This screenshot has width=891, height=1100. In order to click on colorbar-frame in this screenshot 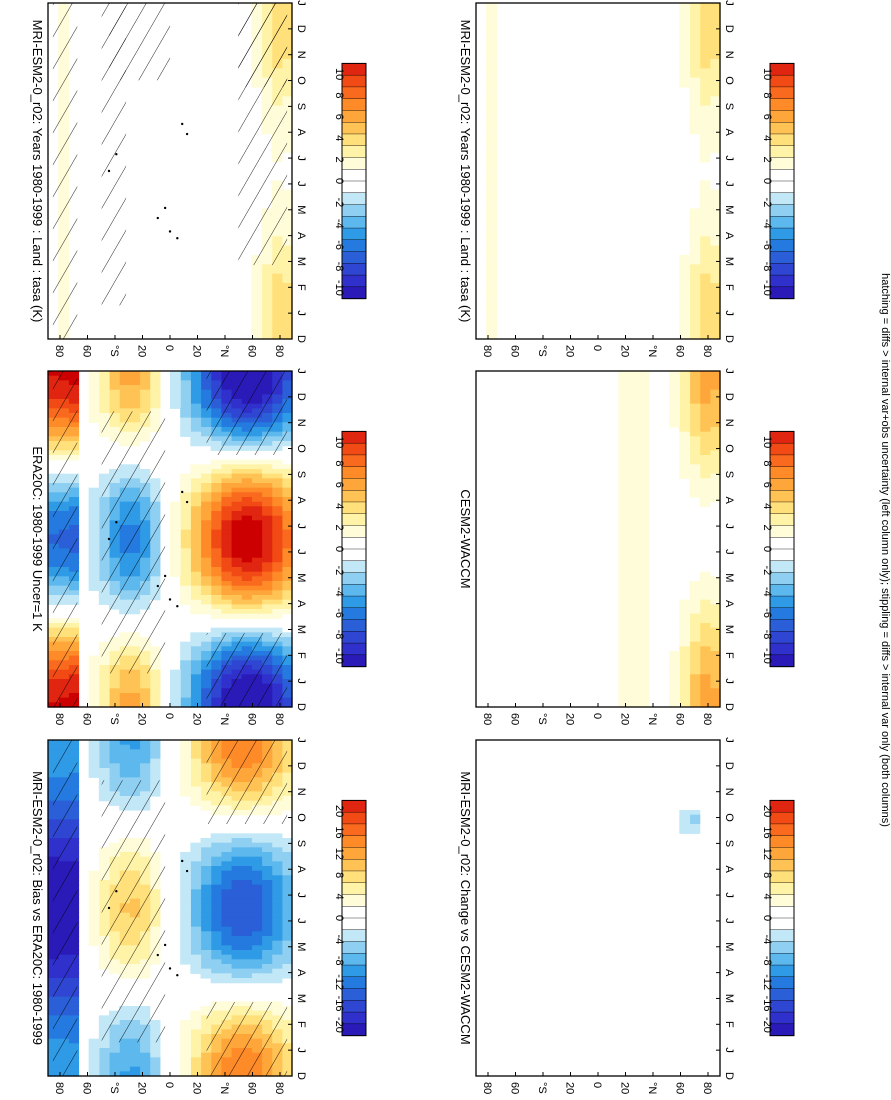, I will do `click(354, 549)`.